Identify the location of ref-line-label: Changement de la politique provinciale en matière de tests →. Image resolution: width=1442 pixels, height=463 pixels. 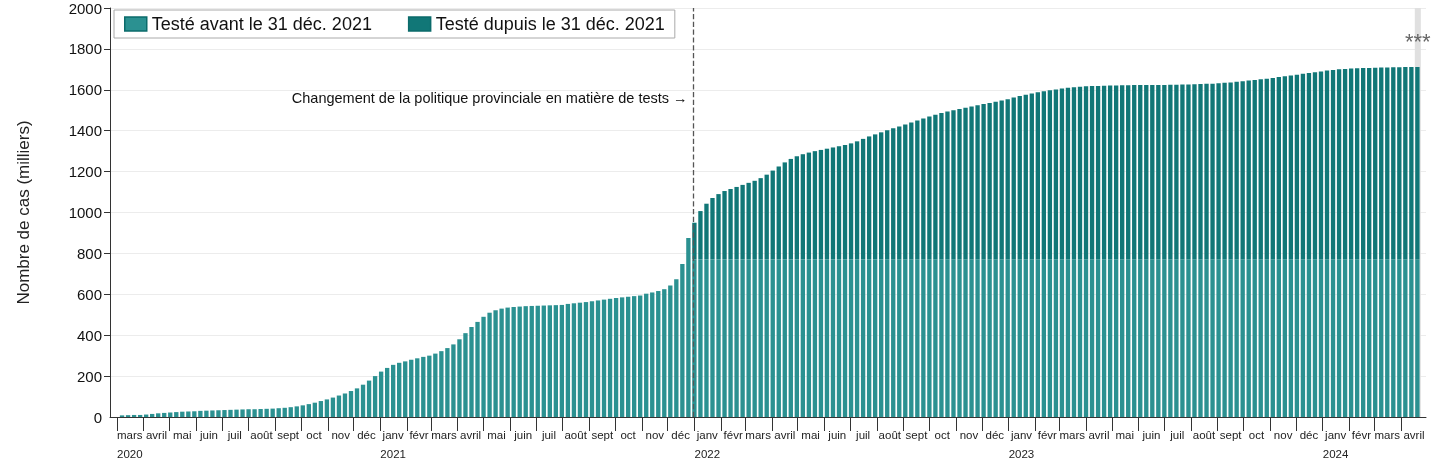
(489, 98).